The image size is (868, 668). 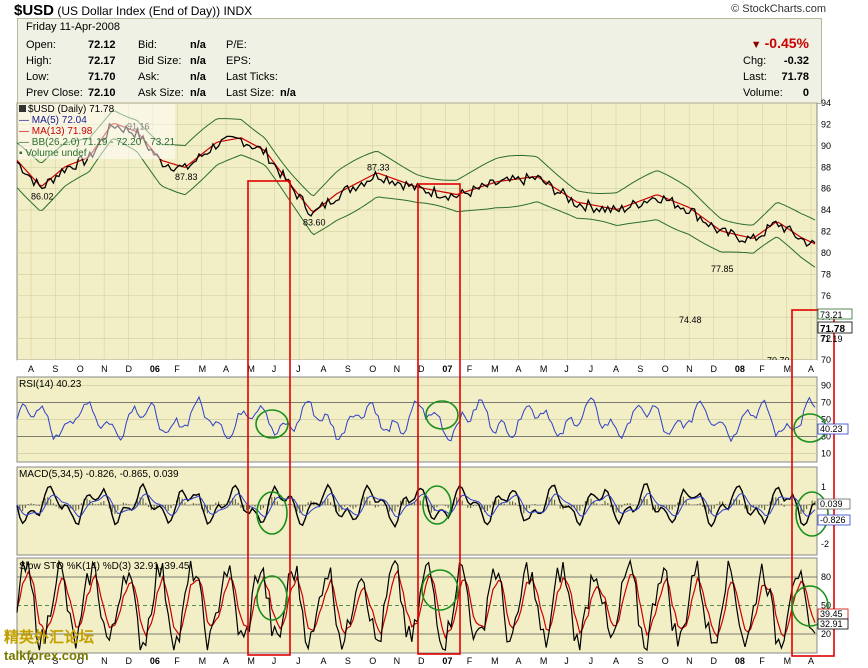 What do you see at coordinates (826, 274) in the screenshot?
I see `price-tick-label: 78` at bounding box center [826, 274].